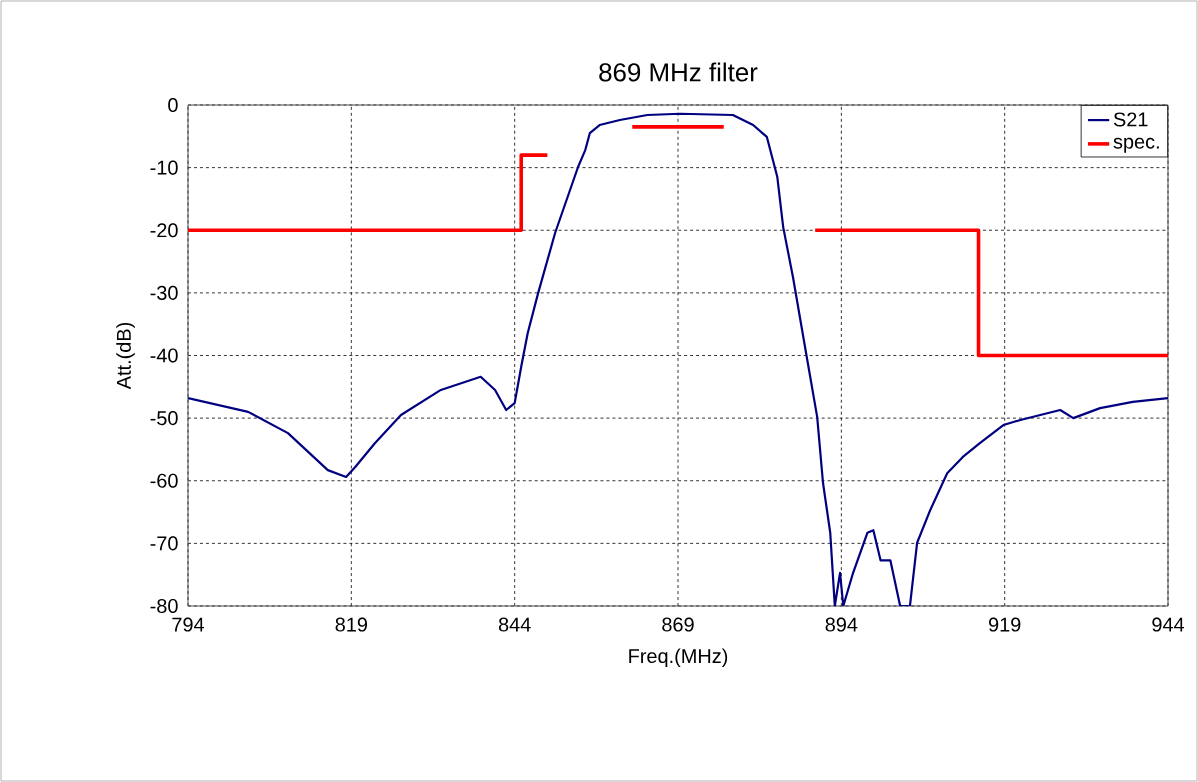 The width and height of the screenshot is (1198, 782). I want to click on chart-title: 869 MHz filter, so click(678, 72).